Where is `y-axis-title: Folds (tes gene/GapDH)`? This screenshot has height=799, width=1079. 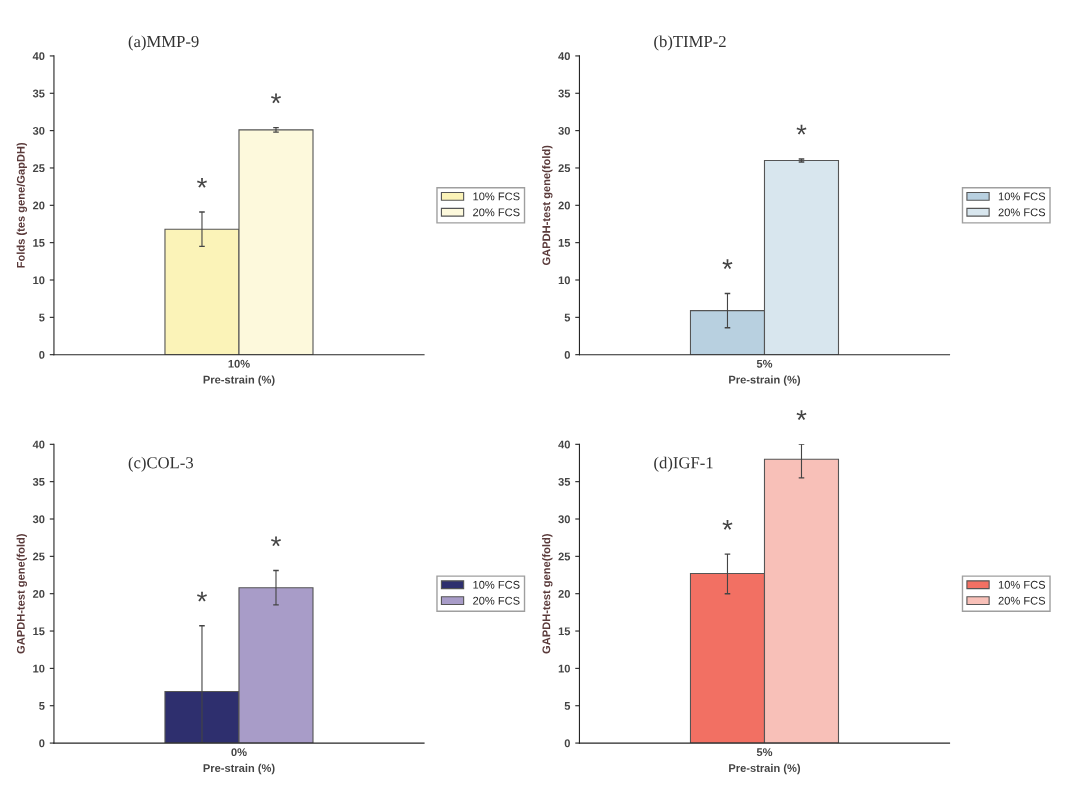
y-axis-title: Folds (tes gene/GapDH) is located at coordinates (22, 205).